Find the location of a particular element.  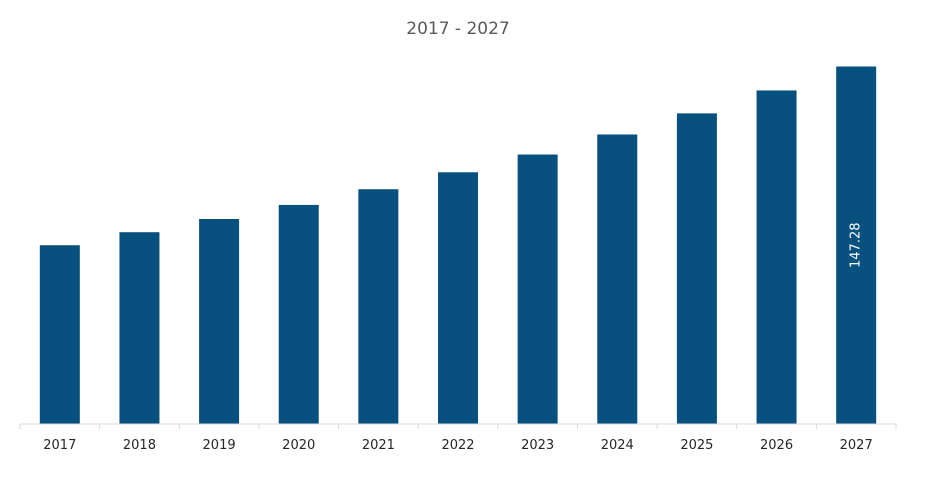

bar-2021 is located at coordinates (378, 306).